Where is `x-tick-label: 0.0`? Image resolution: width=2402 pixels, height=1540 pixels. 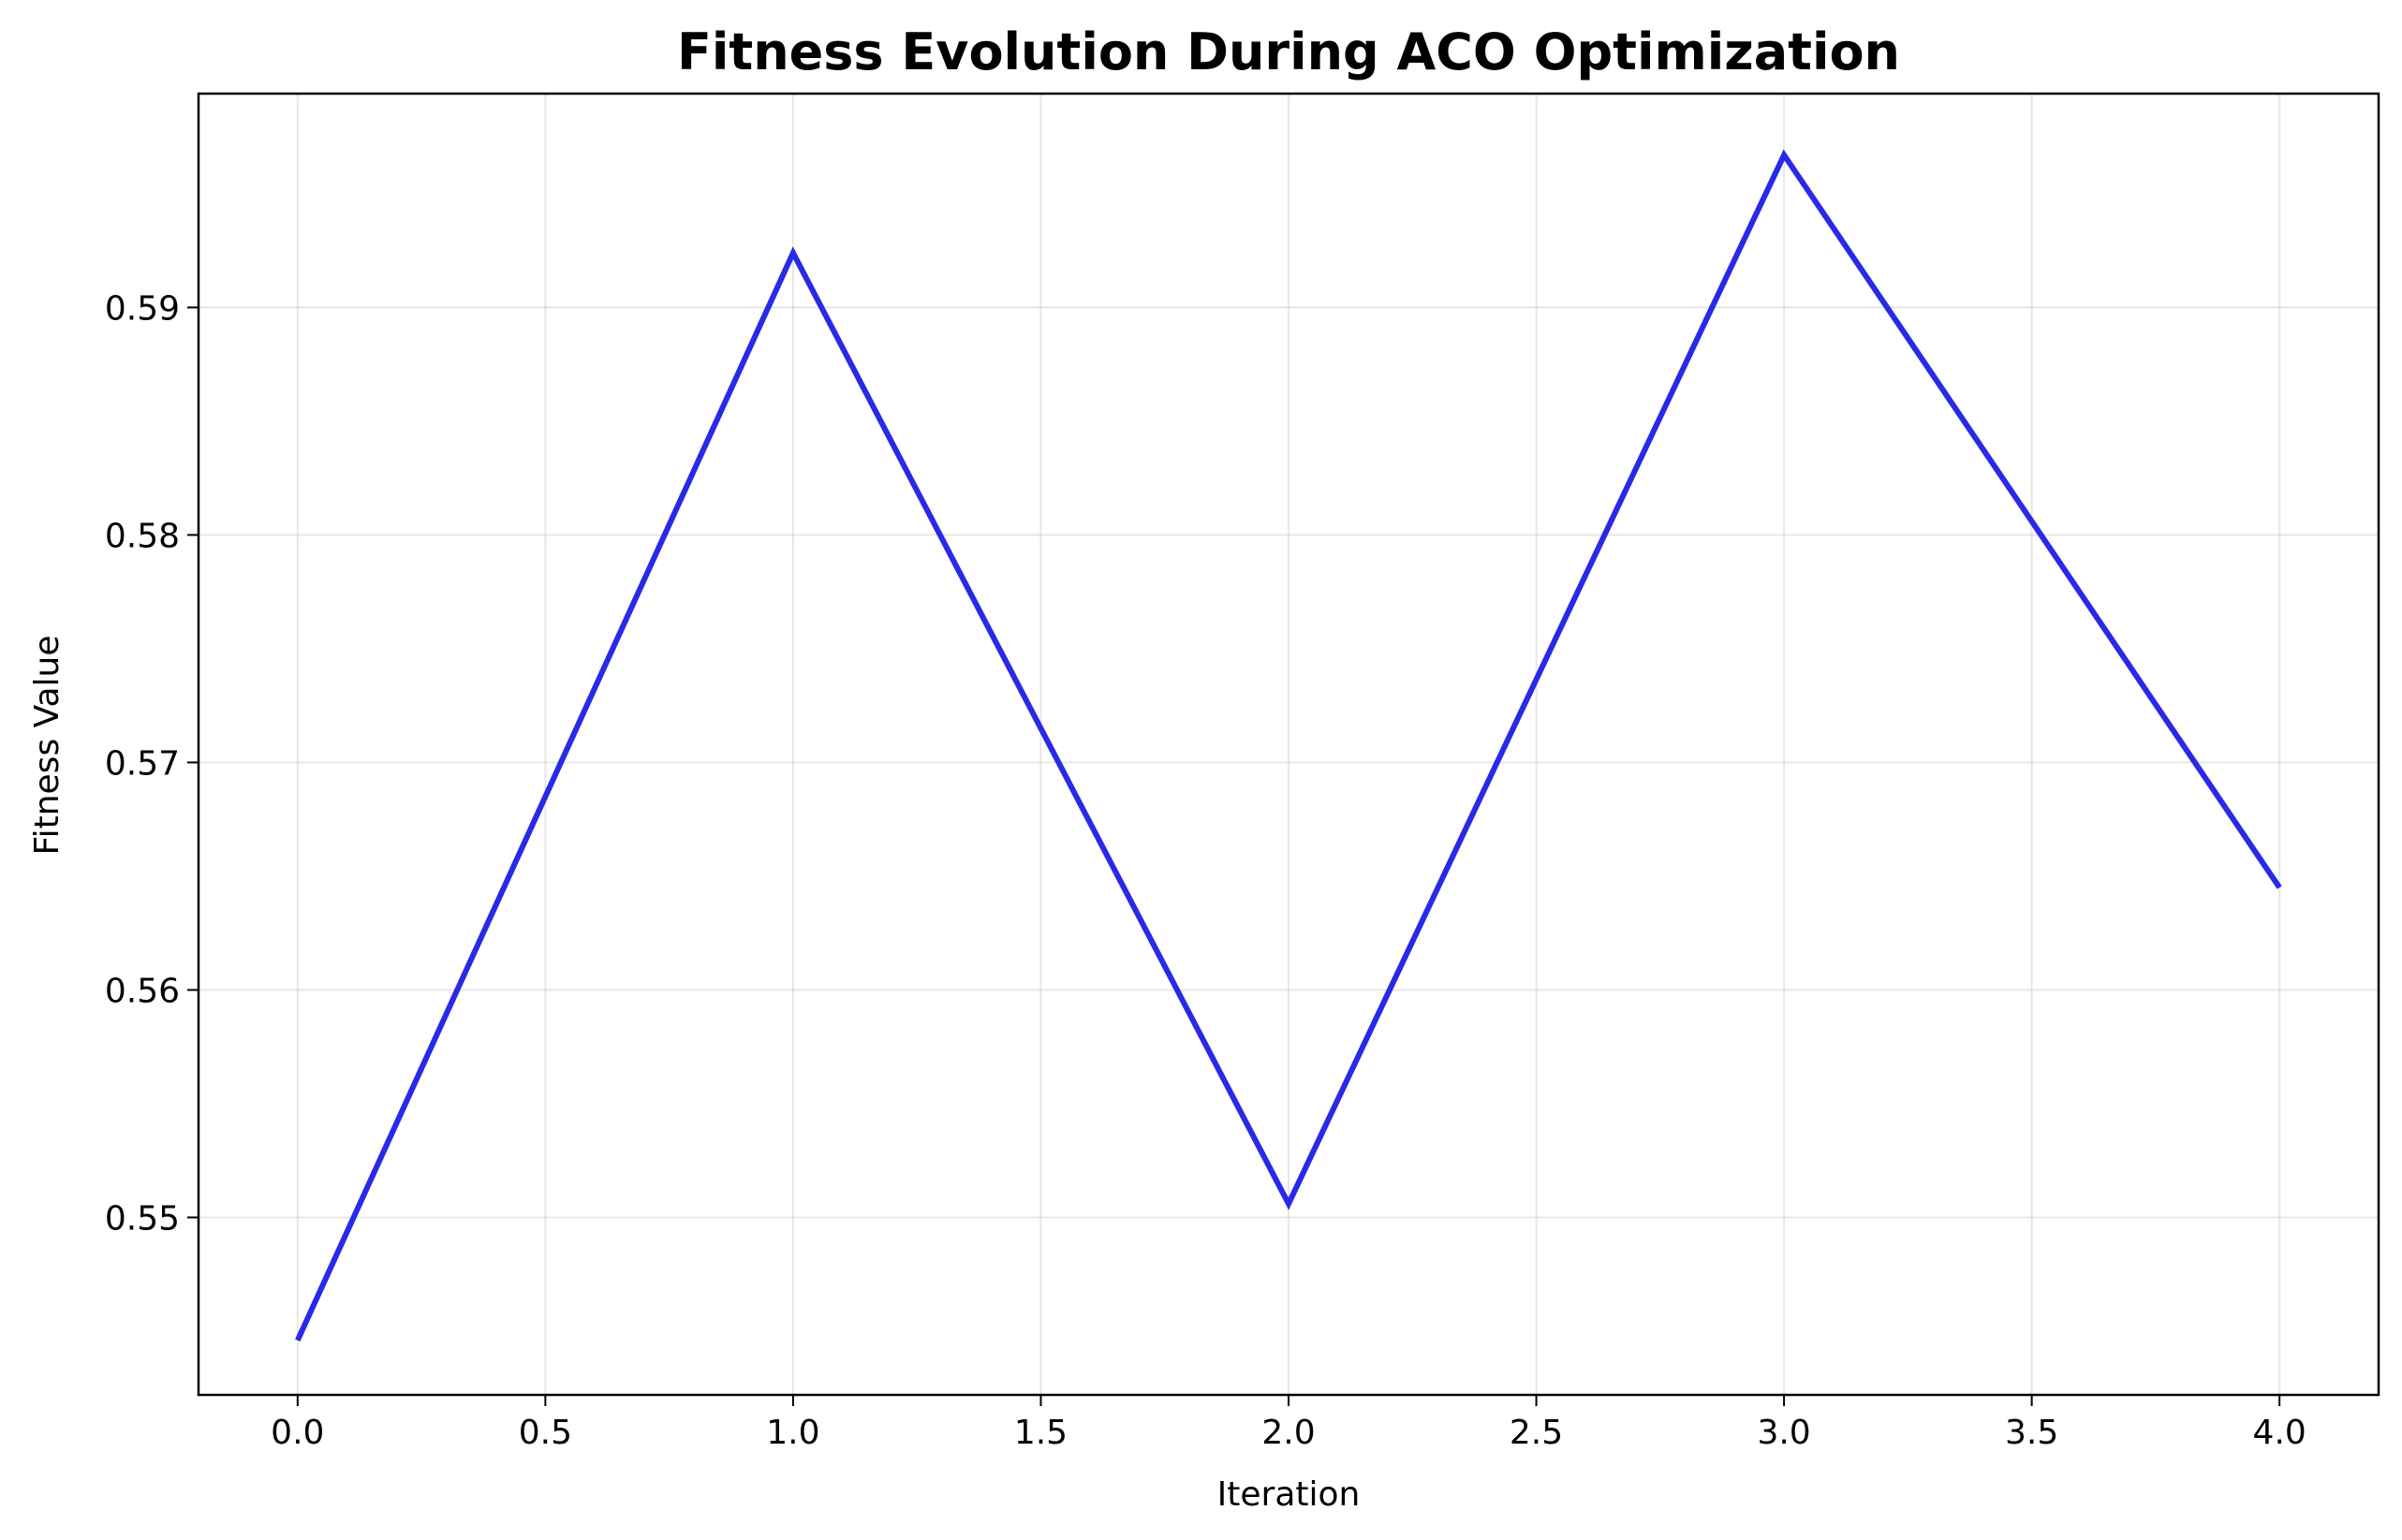
x-tick-label: 0.0 is located at coordinates (297, 1433).